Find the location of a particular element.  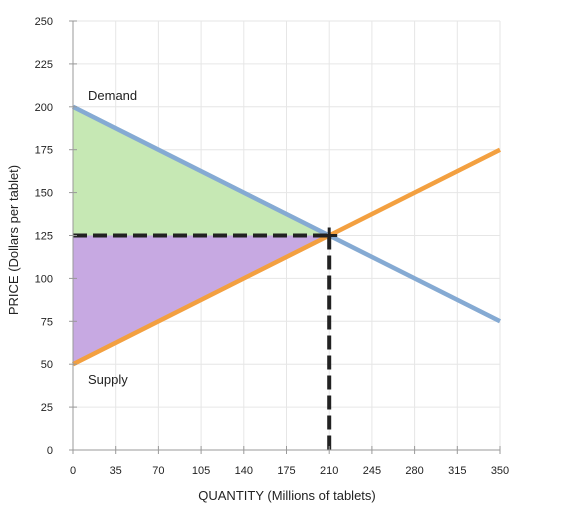

x-tick-label-140: 140 is located at coordinates (244, 471).